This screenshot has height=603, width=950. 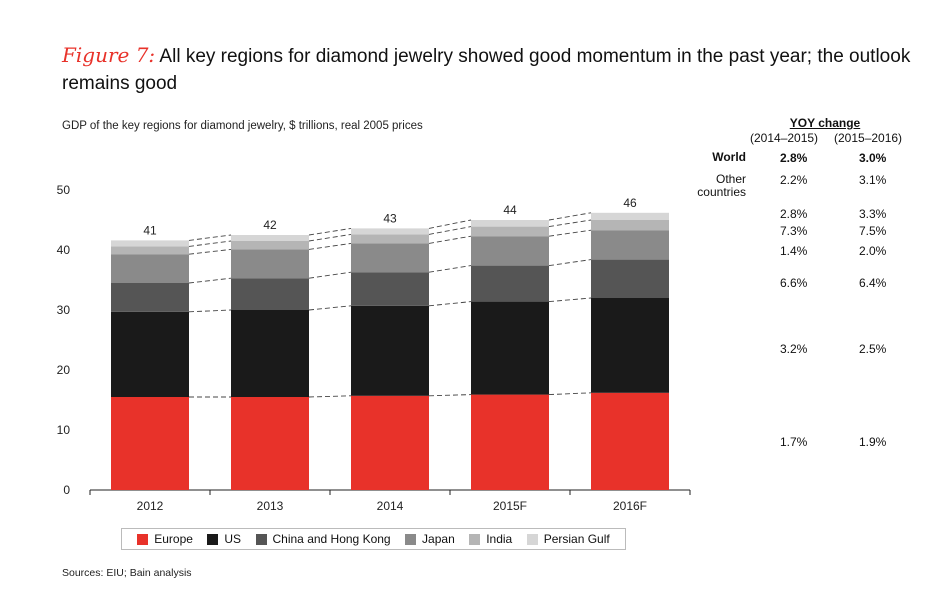 I want to click on yoy-value-2014-2015: 1.7%, so click(x=794, y=442).